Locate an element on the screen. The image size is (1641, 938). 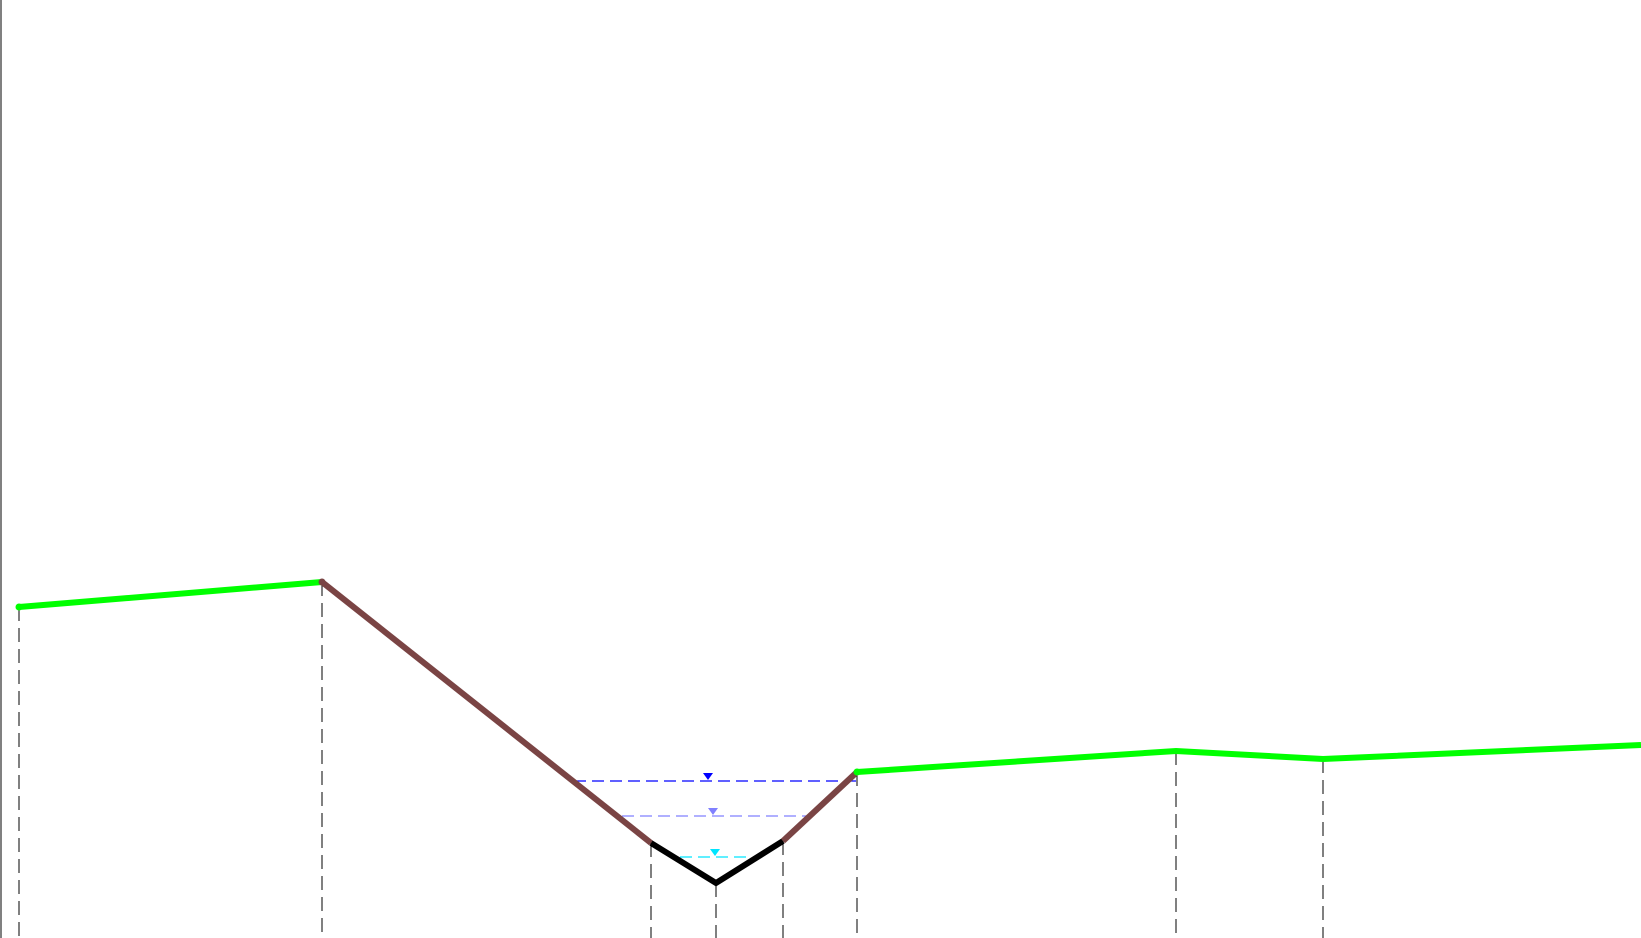
channel-bed-segment is located at coordinates (717, 862).